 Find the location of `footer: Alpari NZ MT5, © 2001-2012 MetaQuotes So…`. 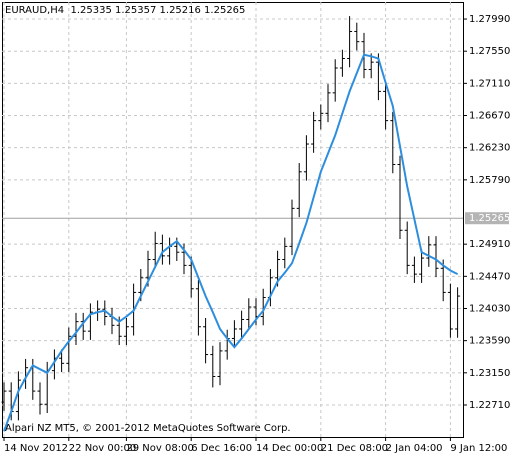

footer: Alpari NZ MT5, © 2001-2012 MetaQuotes So… is located at coordinates (148, 428).